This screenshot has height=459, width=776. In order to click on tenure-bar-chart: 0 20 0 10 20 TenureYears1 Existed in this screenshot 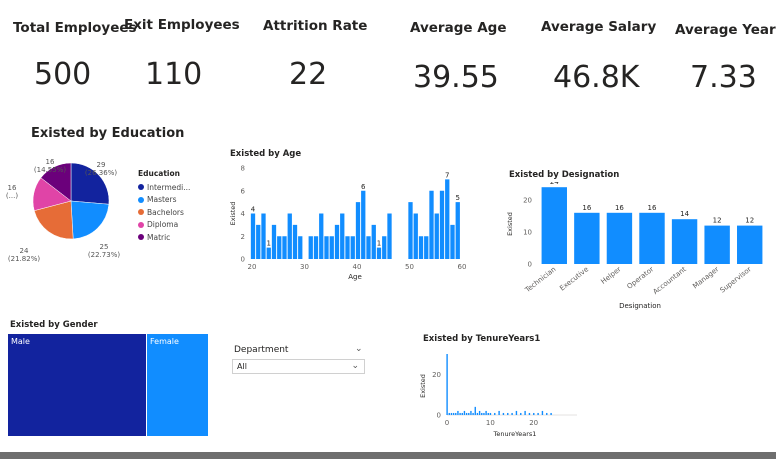, I will do `click(500, 395)`.